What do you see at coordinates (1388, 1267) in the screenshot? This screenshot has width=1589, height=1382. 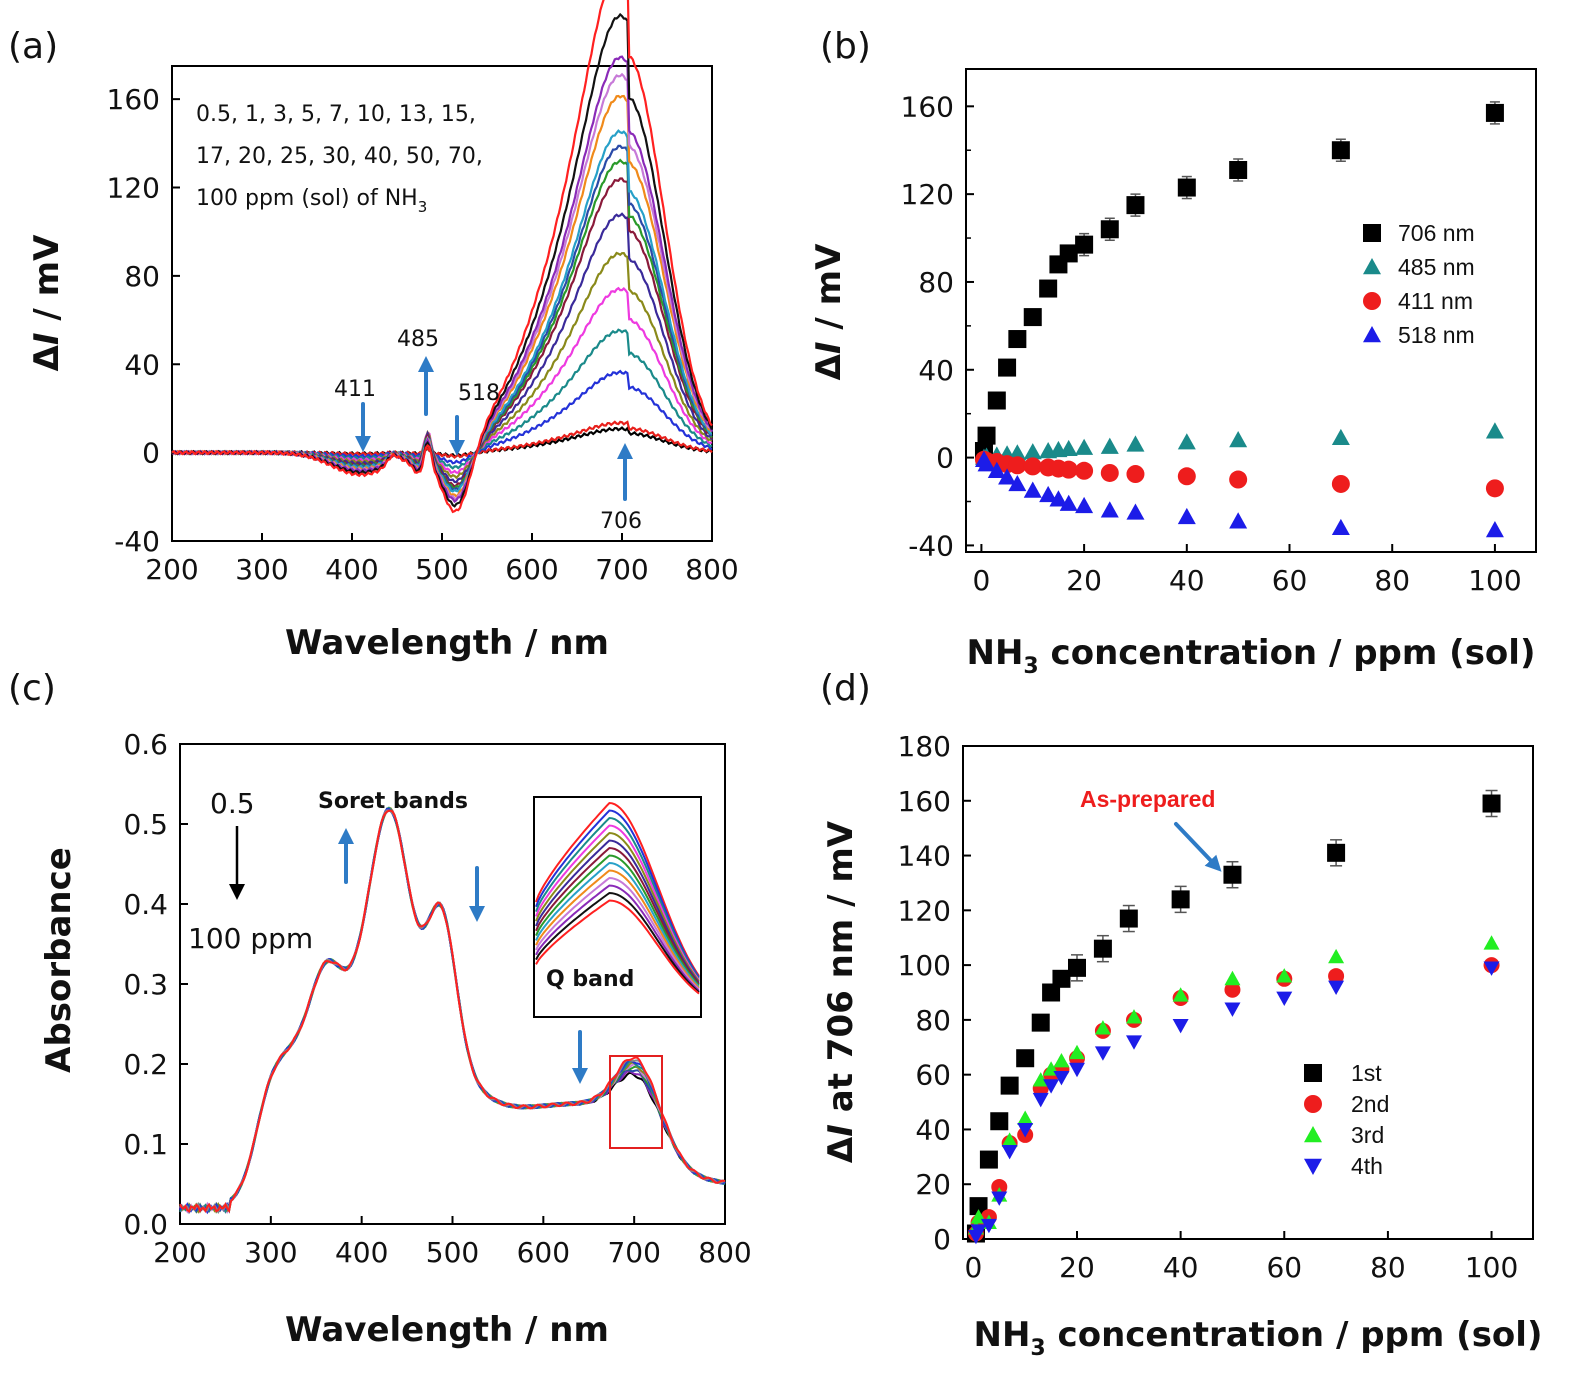 I see `x-tick-label: 80` at bounding box center [1388, 1267].